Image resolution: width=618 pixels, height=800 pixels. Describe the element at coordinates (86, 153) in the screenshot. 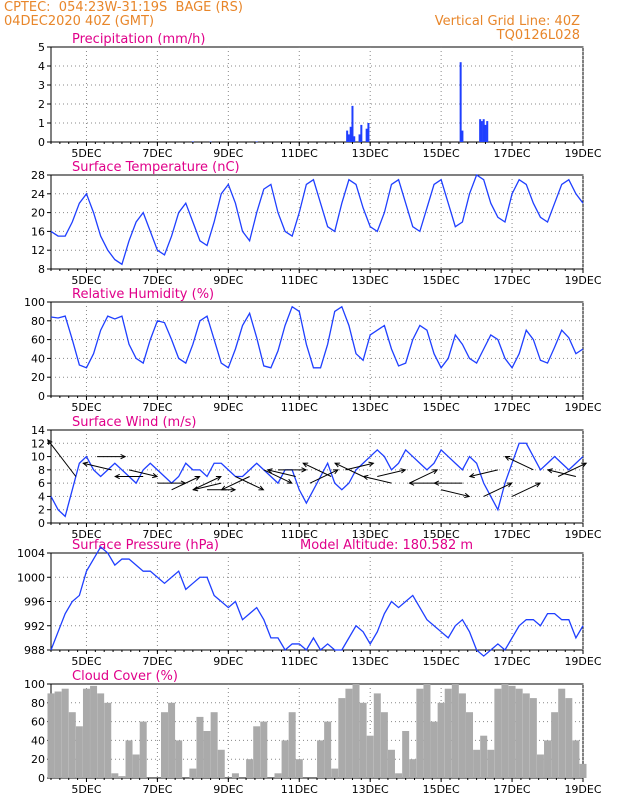

I see `panel1-xtick-label: 5DEC` at that location.